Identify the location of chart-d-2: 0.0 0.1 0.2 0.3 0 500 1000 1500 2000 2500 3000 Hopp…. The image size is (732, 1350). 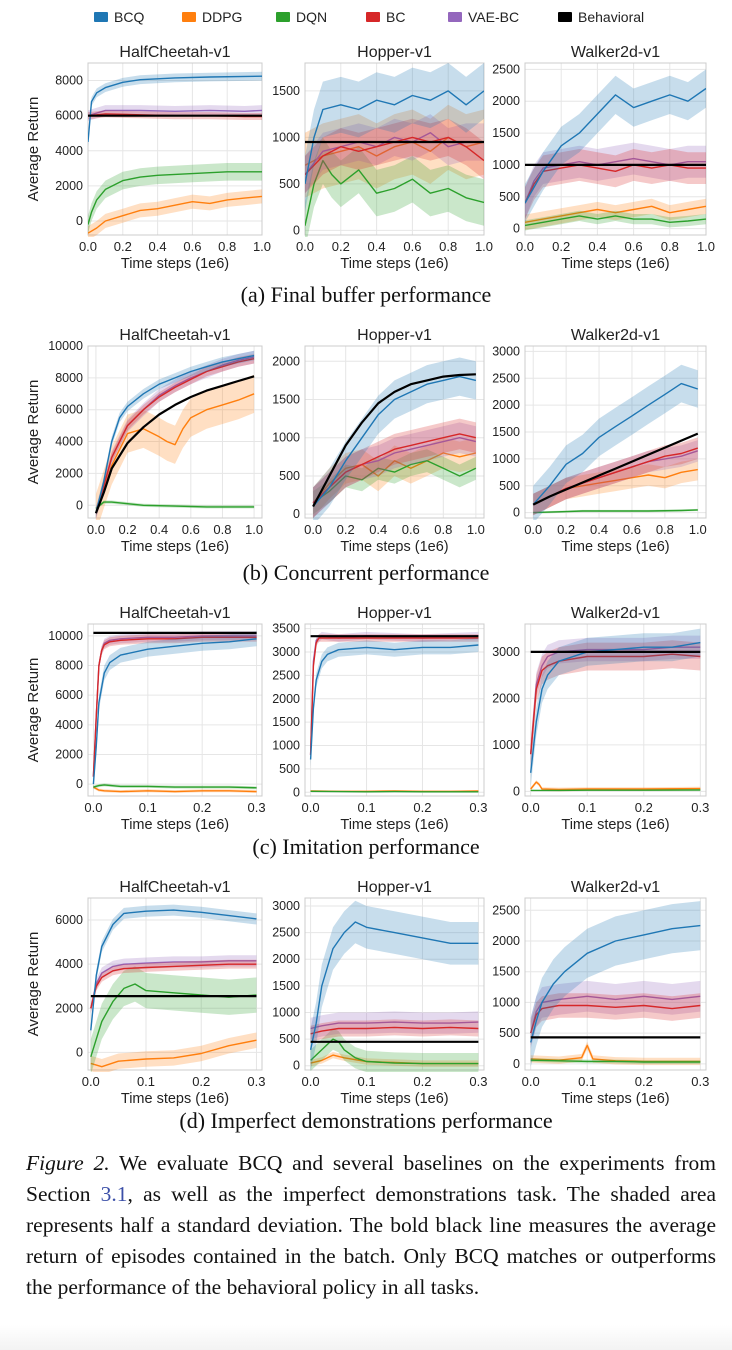
(379, 993).